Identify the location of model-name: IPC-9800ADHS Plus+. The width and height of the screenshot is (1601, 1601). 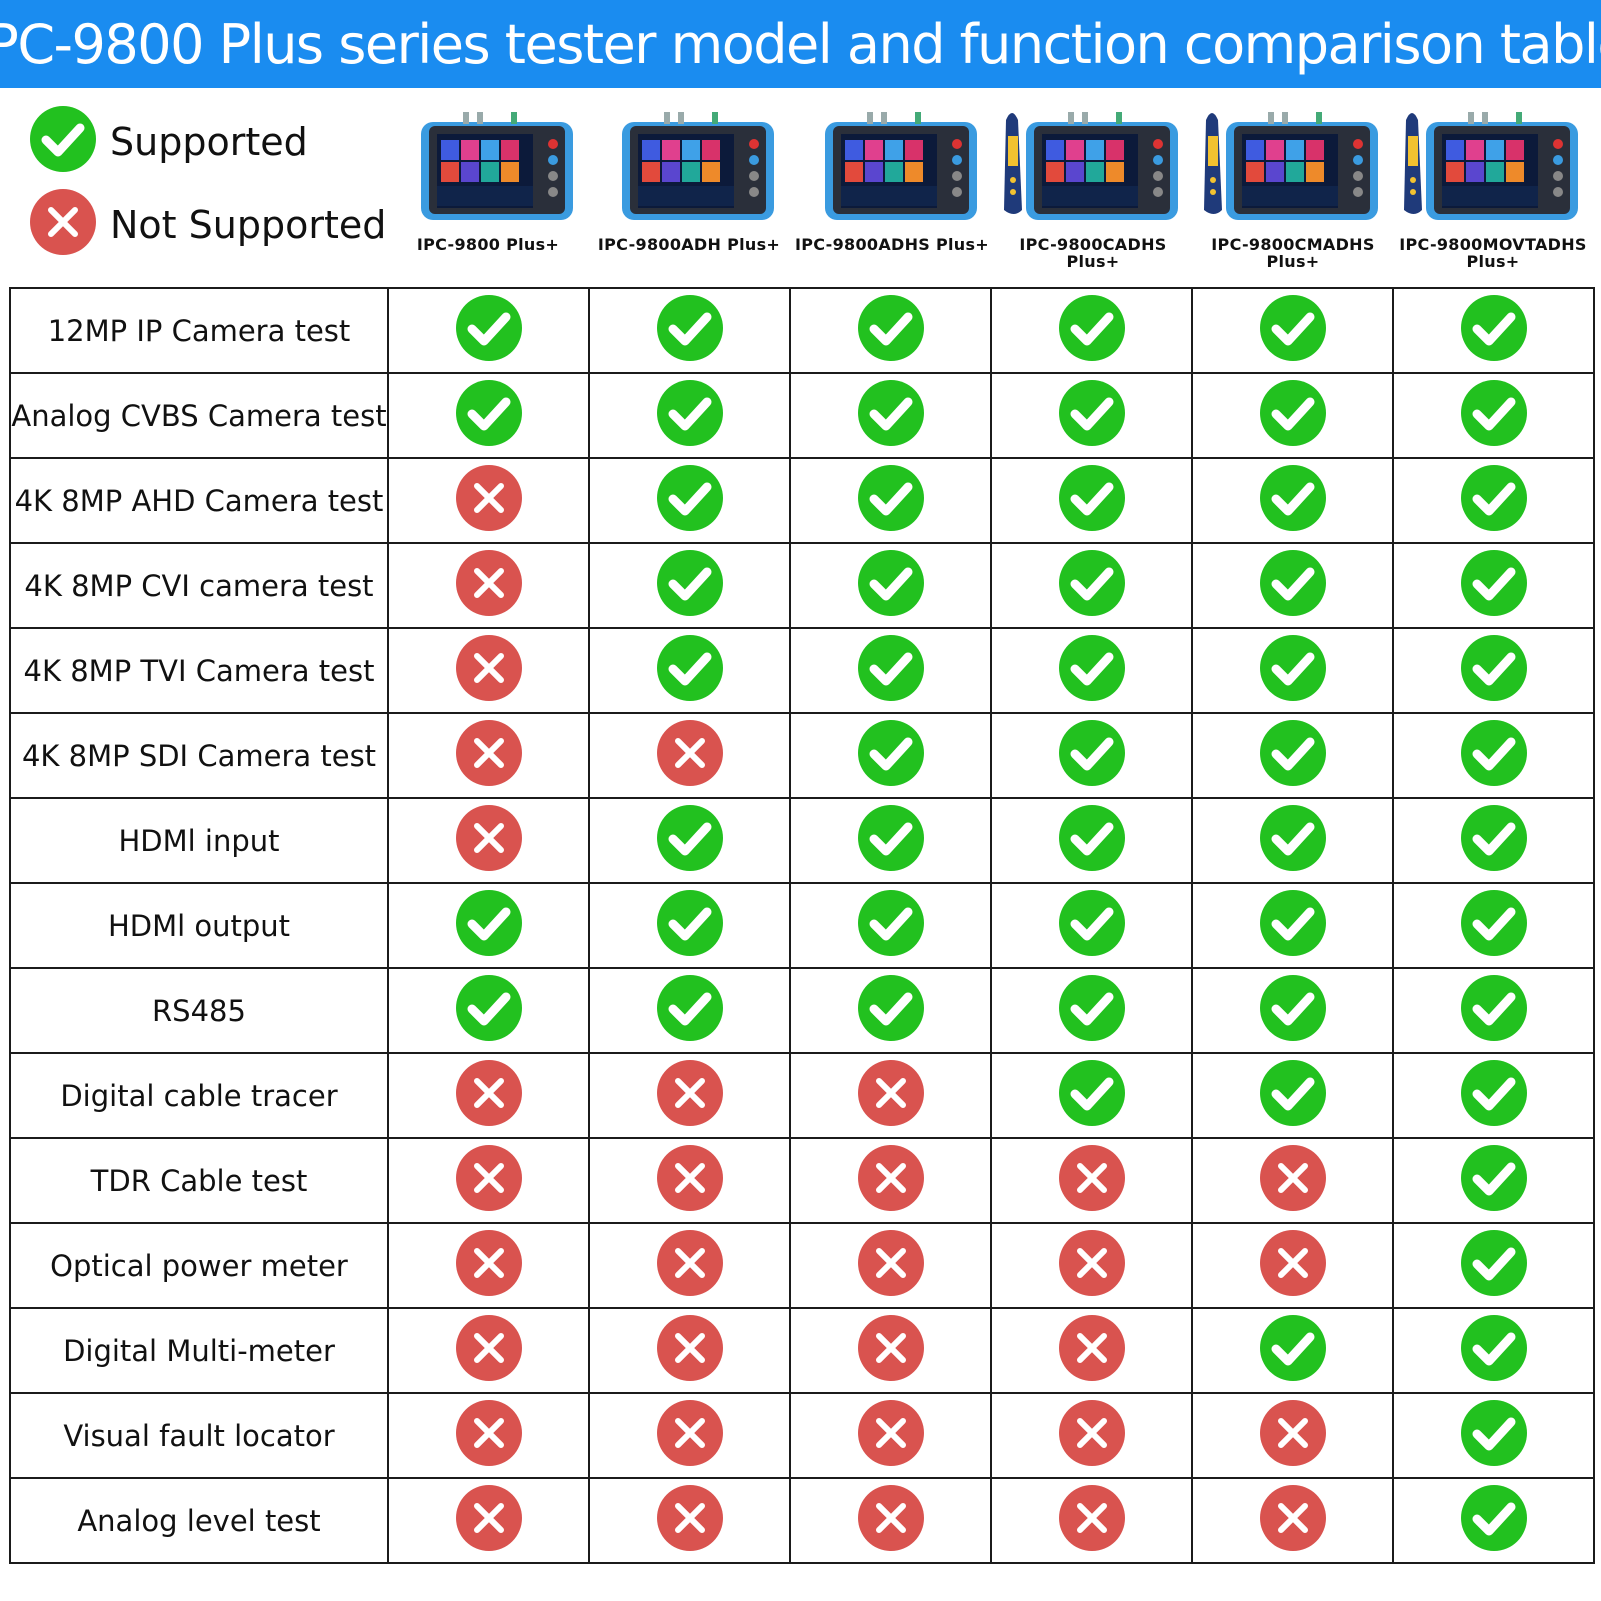
(892, 244).